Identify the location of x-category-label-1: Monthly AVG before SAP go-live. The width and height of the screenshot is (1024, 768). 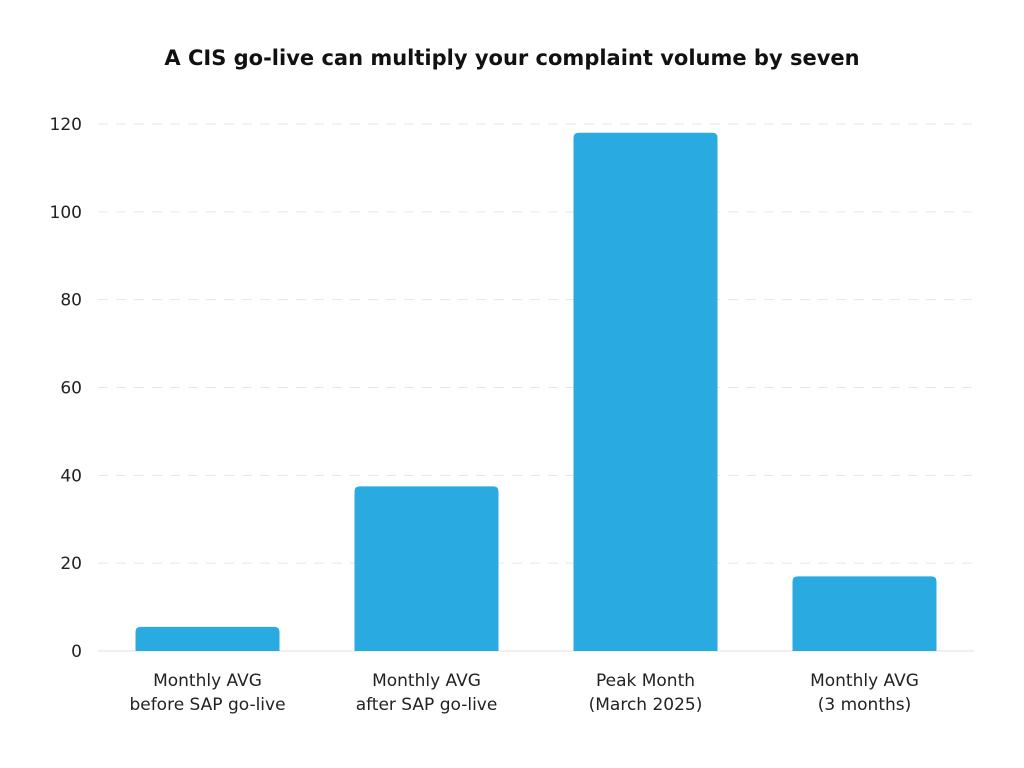
(207, 693).